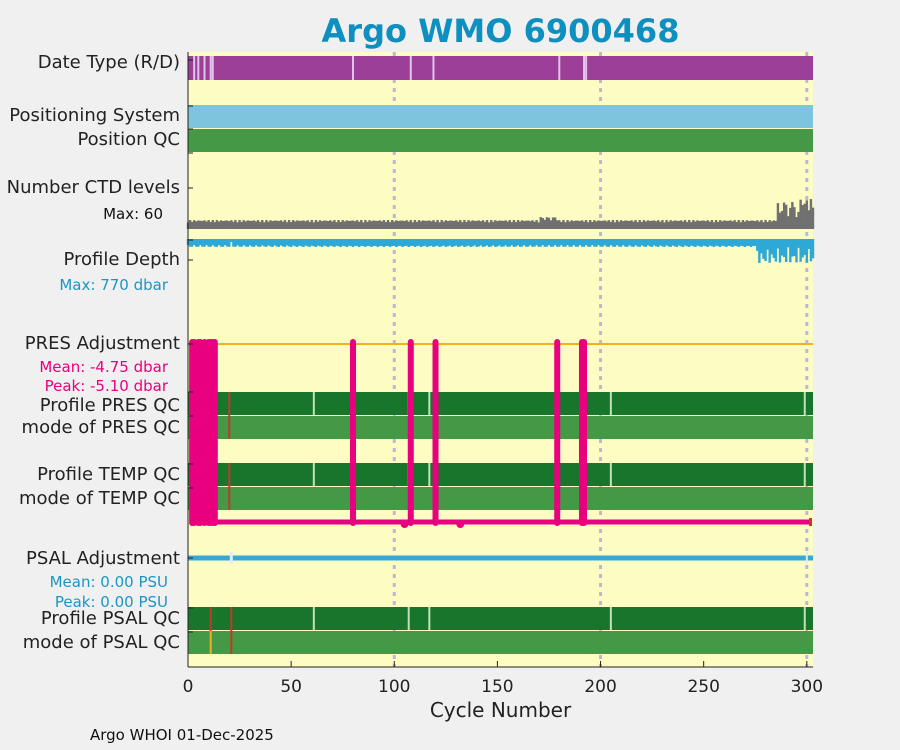 The height and width of the screenshot is (750, 900). I want to click on stat-depth-max: Max: 770 dbar, so click(113, 285).